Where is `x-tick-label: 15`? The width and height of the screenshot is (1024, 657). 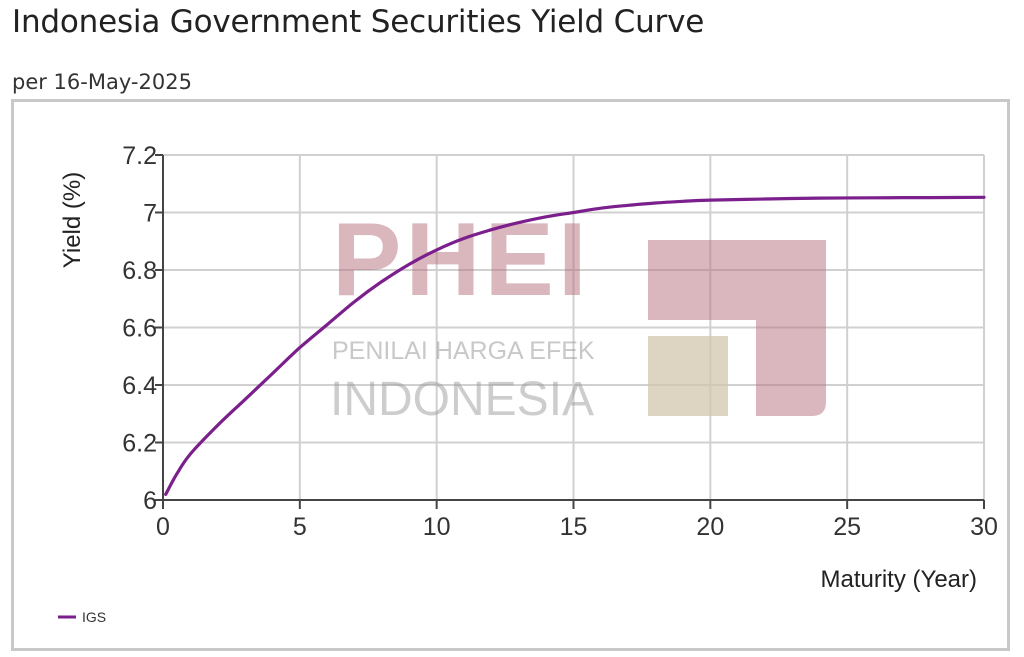
x-tick-label: 15 is located at coordinates (574, 527).